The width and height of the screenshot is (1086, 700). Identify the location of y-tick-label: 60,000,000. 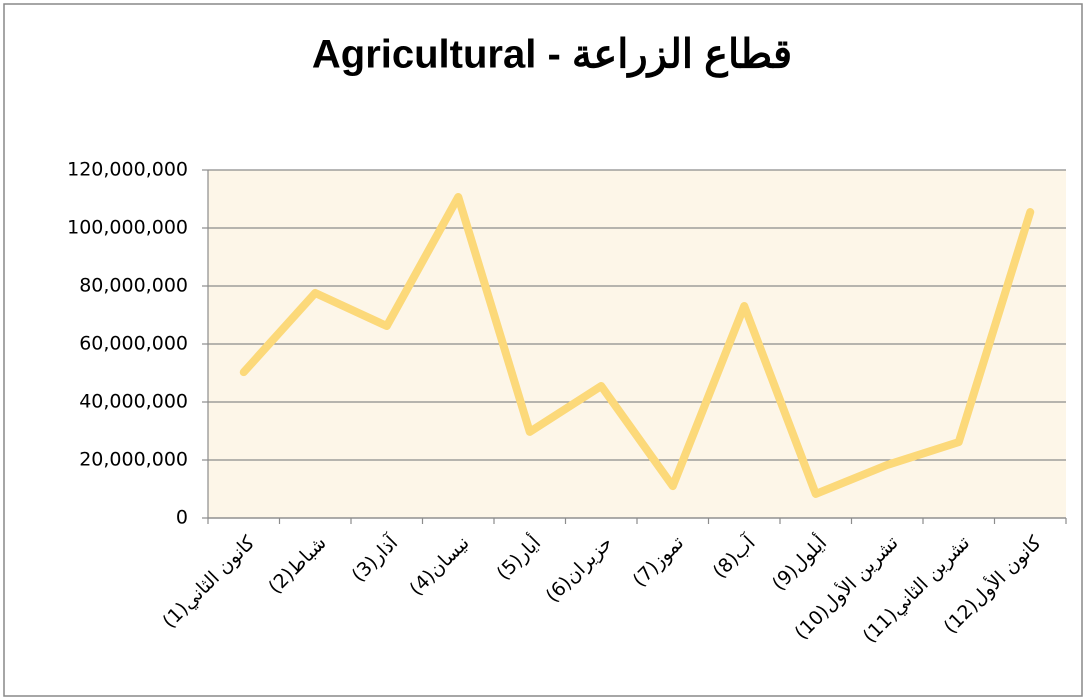
(133, 344).